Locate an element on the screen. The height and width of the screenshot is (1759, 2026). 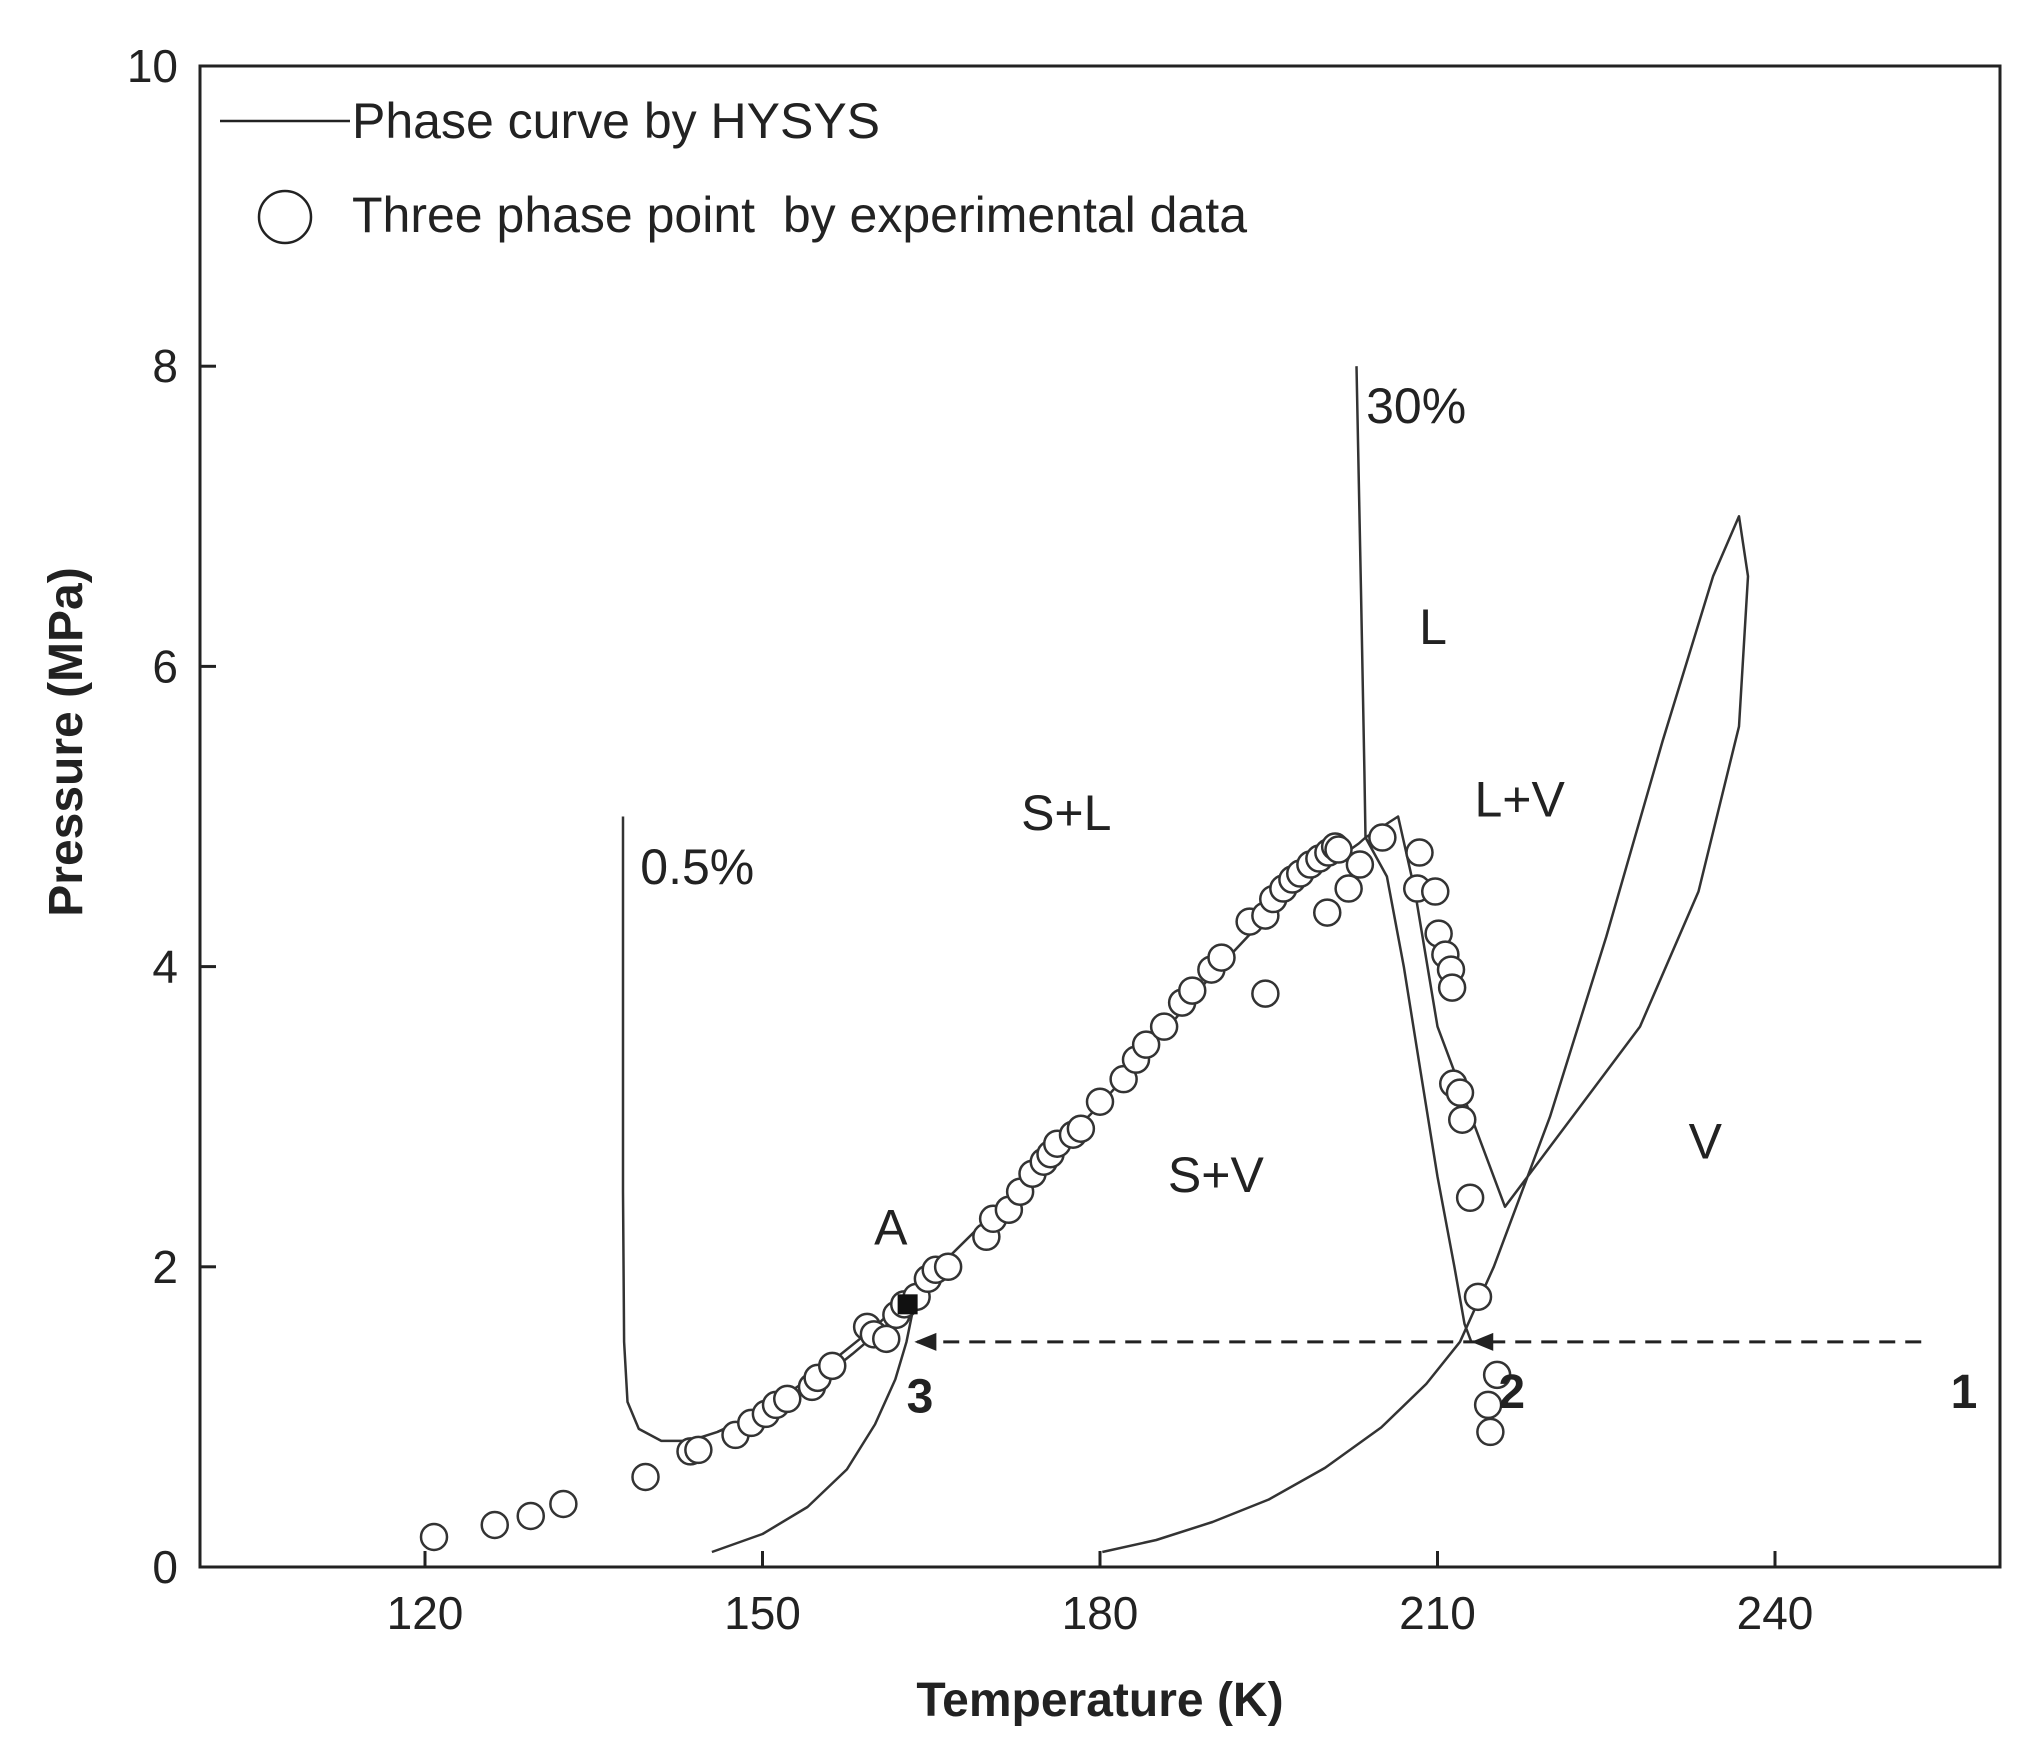
region-label: 0.5% is located at coordinates (697, 867).